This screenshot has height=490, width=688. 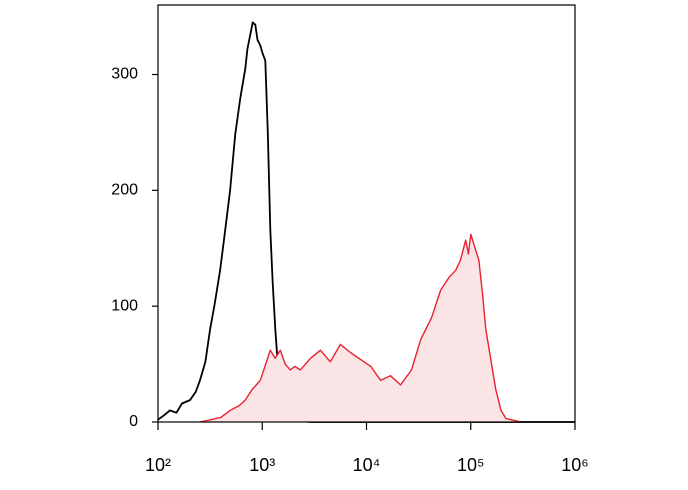 I want to click on x-tick-label: 10⁴, so click(x=367, y=465).